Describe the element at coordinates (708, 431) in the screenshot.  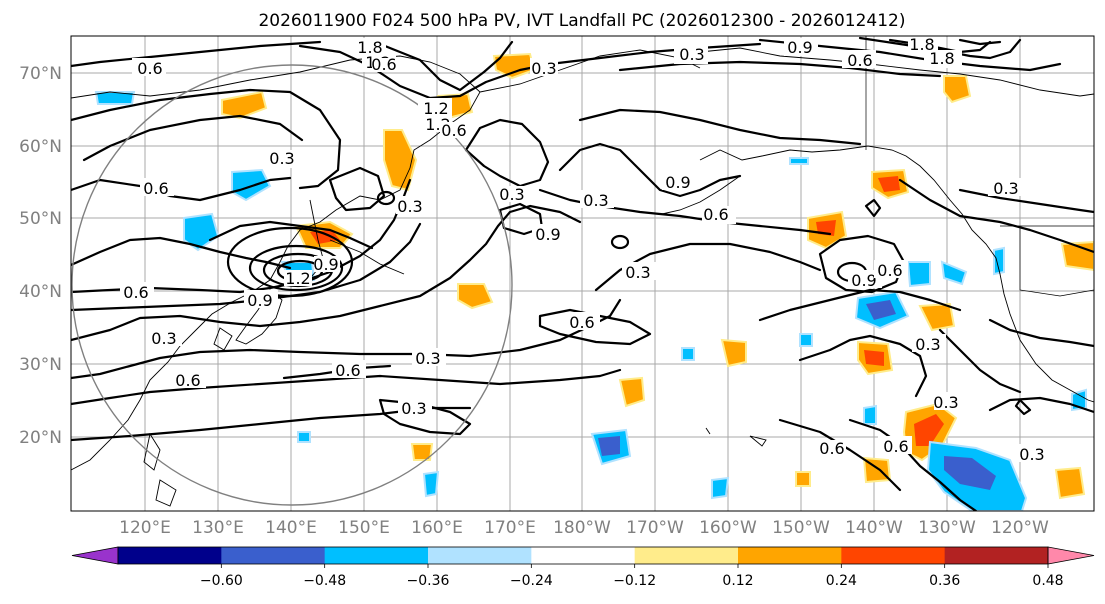
I see `coastline-kauai` at that location.